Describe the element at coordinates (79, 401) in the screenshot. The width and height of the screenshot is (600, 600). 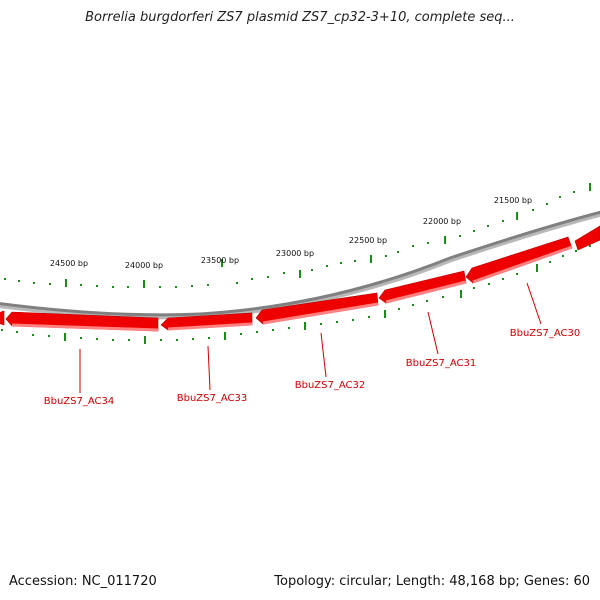
I see `gene-label: BbuZS7_AC34` at that location.